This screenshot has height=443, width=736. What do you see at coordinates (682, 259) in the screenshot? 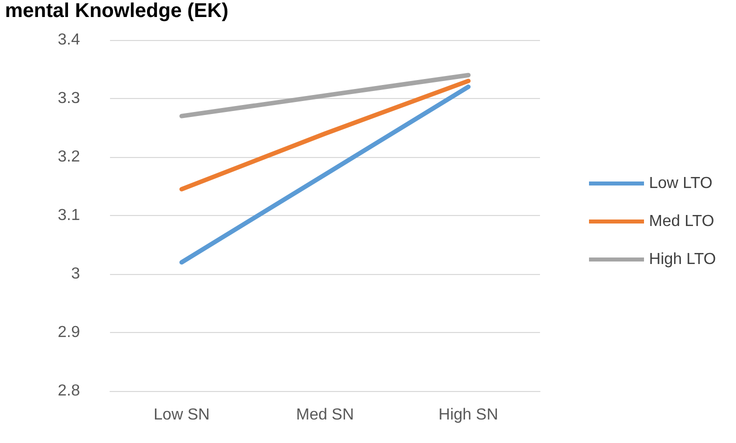
I see `legend-label: High LTO` at bounding box center [682, 259].